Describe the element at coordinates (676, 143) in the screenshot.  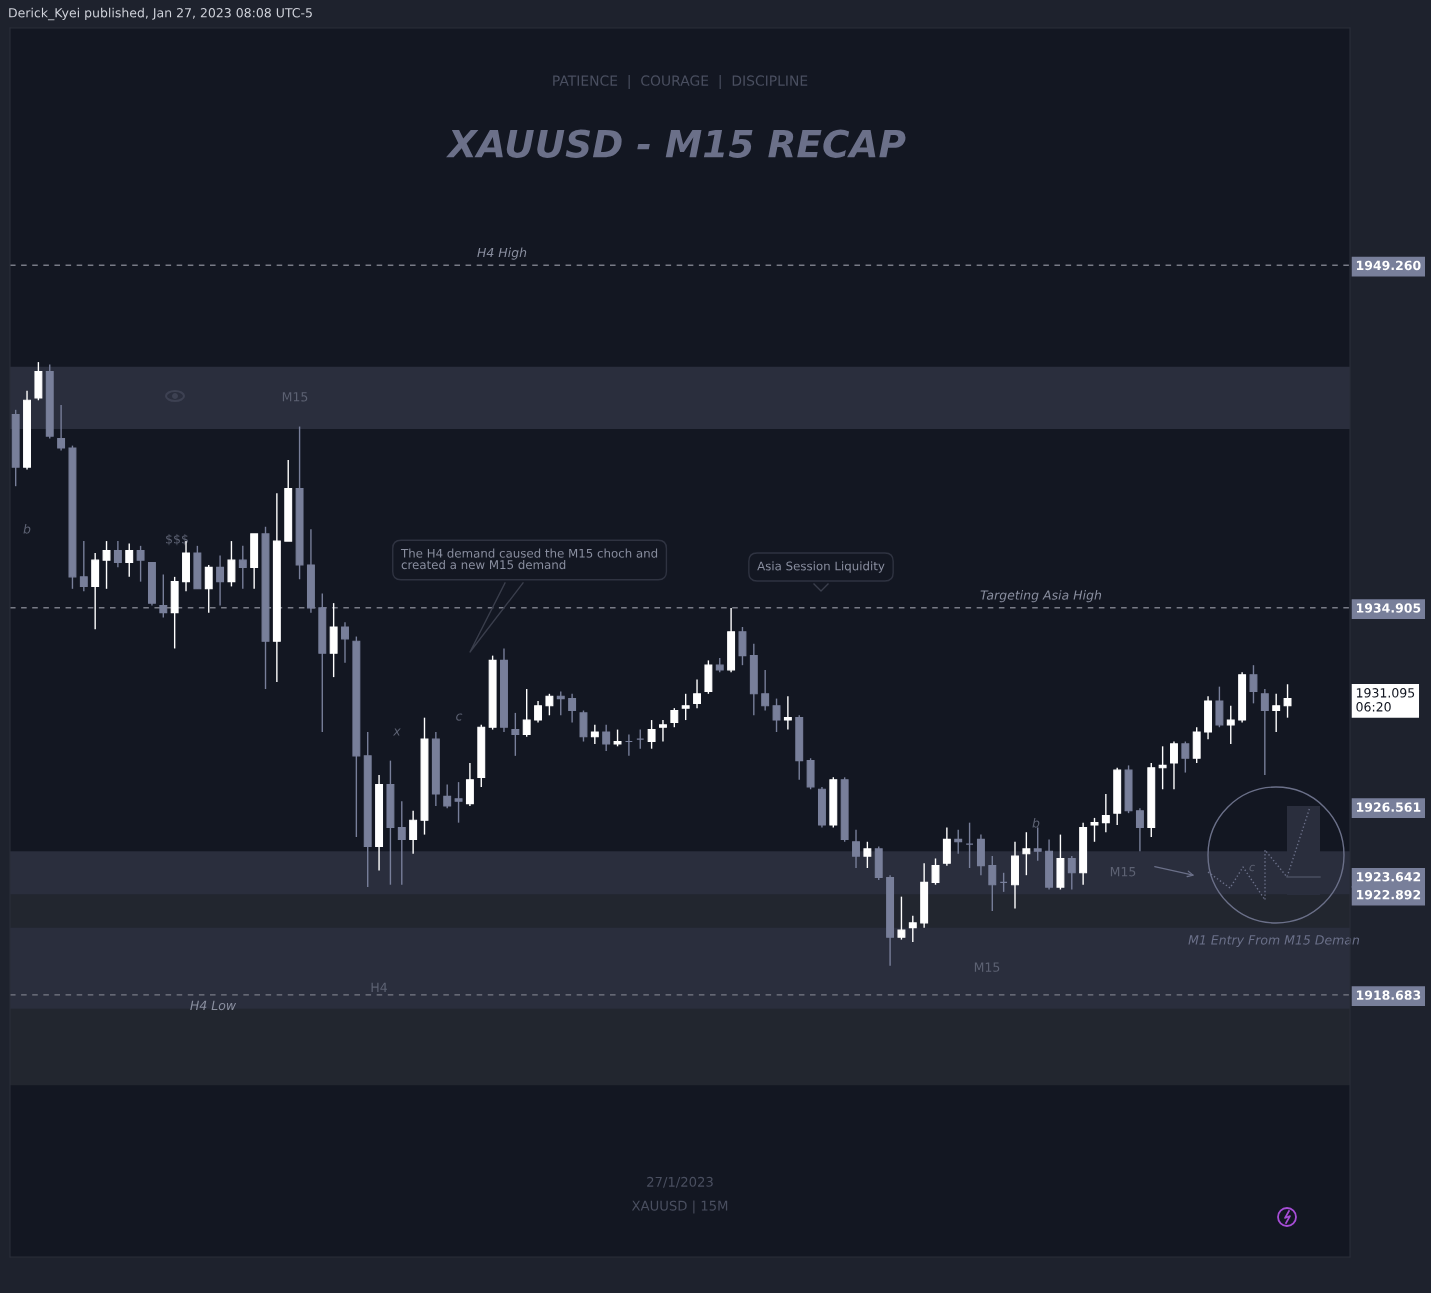
I see `text: XAUUSD - M15 RECAP` at that location.